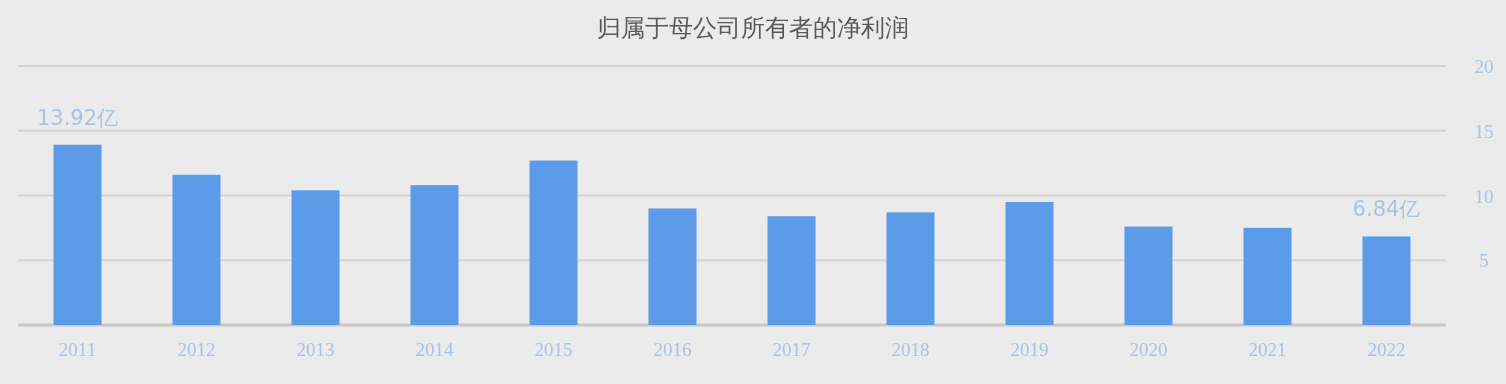 The height and width of the screenshot is (384, 1506). I want to click on x-tick-label: 2012, so click(196, 349).